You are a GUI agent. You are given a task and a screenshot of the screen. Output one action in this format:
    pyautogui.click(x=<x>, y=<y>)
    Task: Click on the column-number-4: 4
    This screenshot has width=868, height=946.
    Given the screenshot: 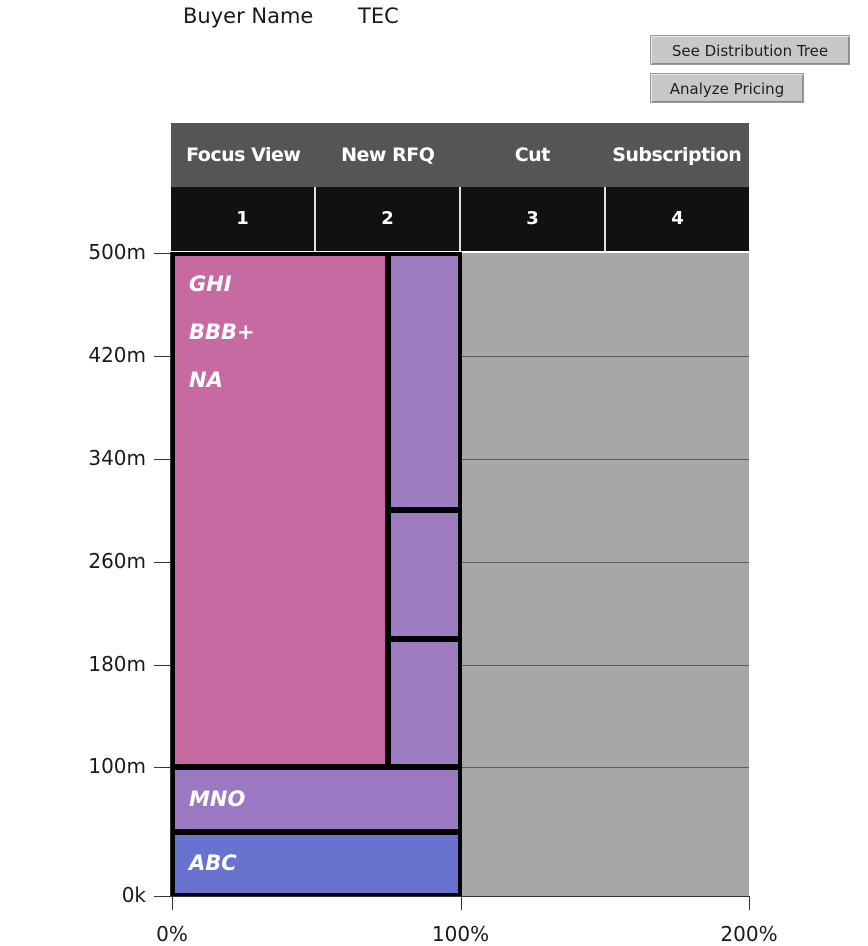 What is the action you would take?
    pyautogui.click(x=676, y=219)
    